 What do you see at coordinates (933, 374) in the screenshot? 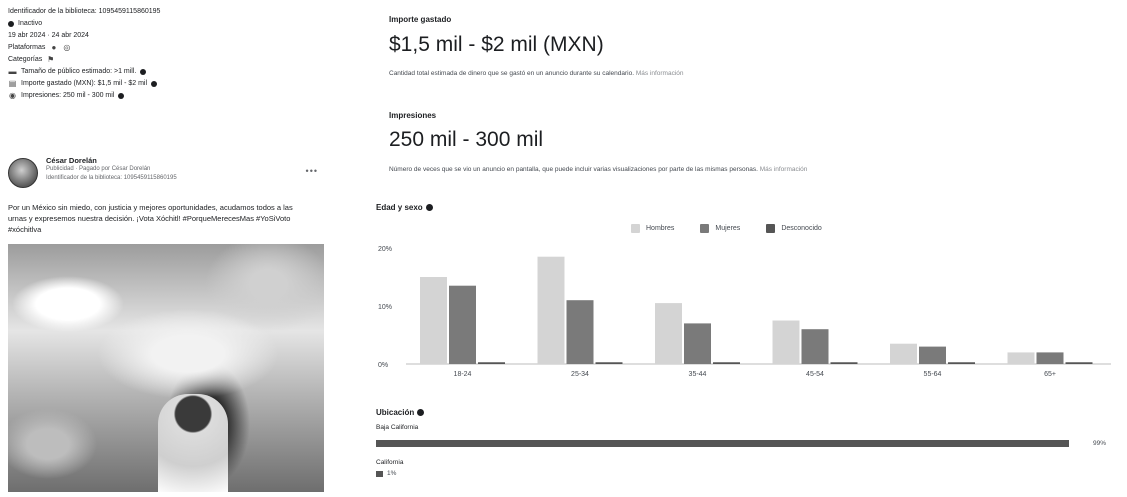
I see `x-tick-label: 55-64` at bounding box center [933, 374].